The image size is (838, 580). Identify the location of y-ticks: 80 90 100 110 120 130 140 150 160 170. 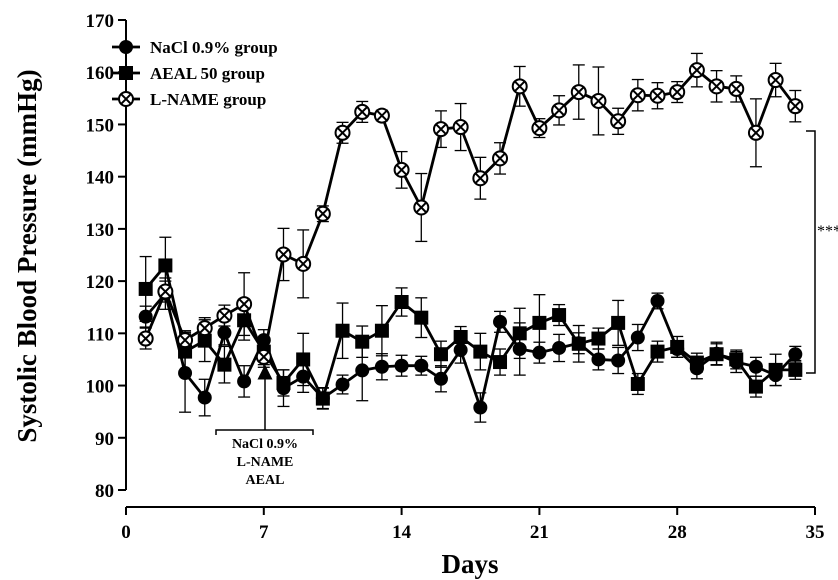
(106, 256).